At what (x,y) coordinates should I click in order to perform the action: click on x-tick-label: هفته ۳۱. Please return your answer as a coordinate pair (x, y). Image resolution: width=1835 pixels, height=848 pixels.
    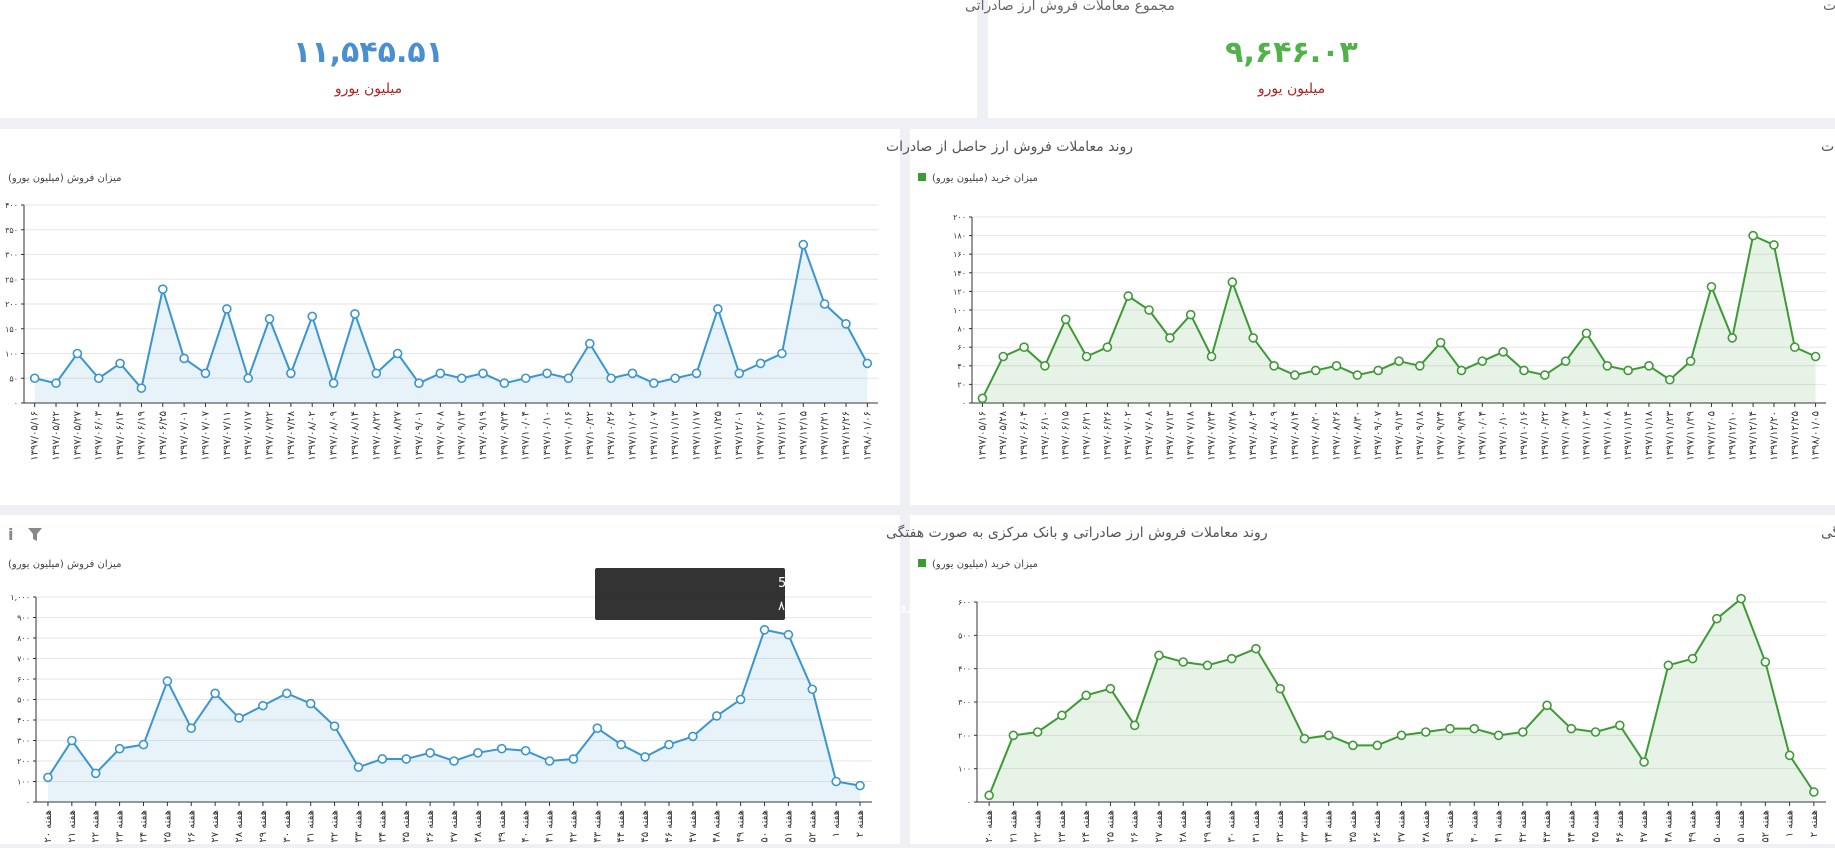
    Looking at the image, I should click on (1256, 826).